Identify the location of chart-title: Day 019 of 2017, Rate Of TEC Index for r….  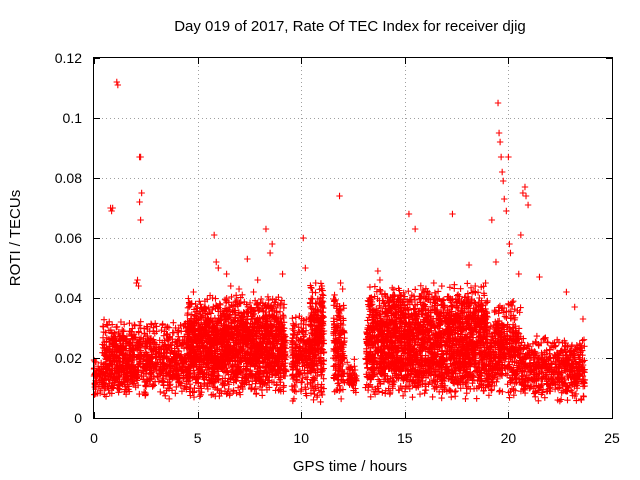
(350, 26).